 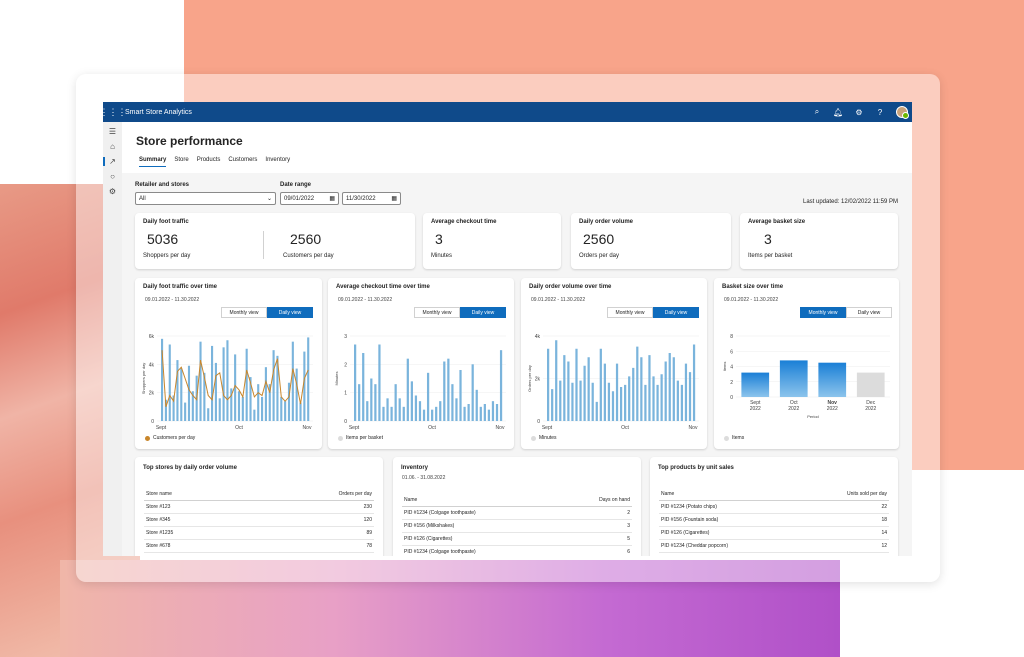 I want to click on table-row: Store #123 230, so click(x=259, y=507).